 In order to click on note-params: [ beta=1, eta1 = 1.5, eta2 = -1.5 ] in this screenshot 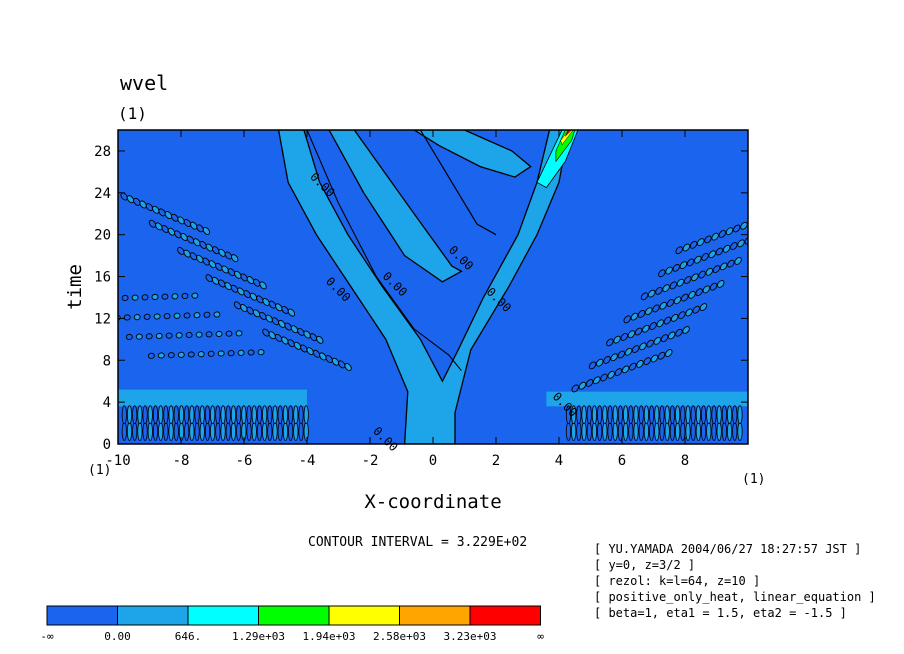, I will do `click(720, 613)`.